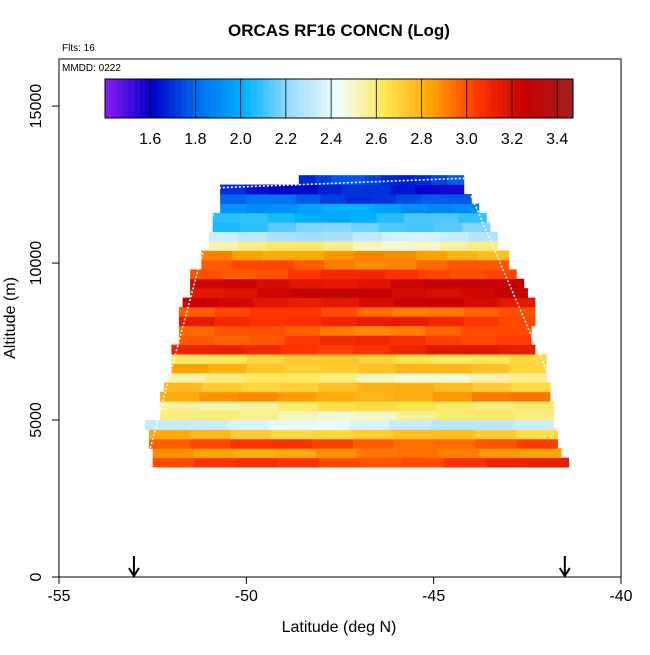  Describe the element at coordinates (349, 567) in the screenshot. I see `latitude-markers` at that location.